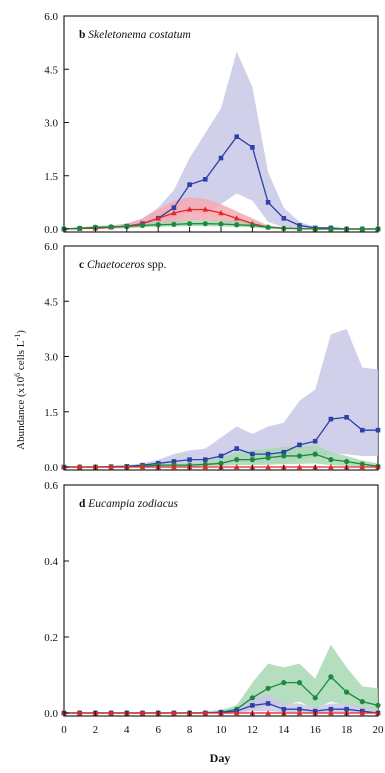 The image size is (385, 773). I want to click on panel-title: d Eucampia zodiacus, so click(129, 504).